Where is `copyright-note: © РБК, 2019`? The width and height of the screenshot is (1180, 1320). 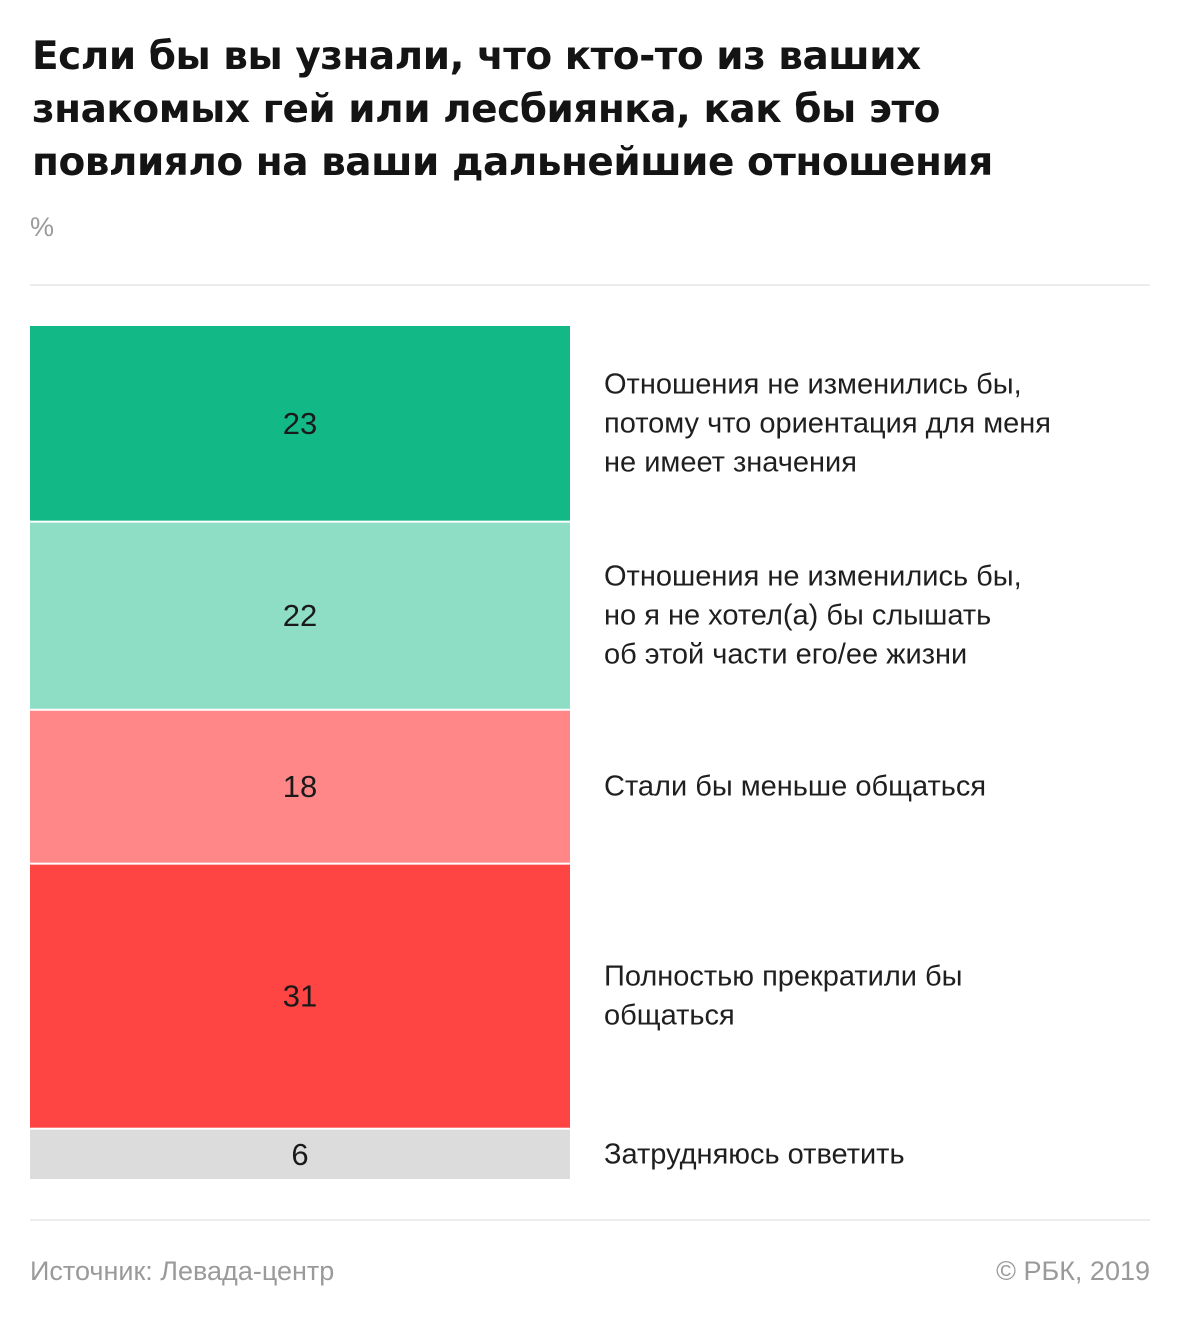 copyright-note: © РБК, 2019 is located at coordinates (1073, 1271).